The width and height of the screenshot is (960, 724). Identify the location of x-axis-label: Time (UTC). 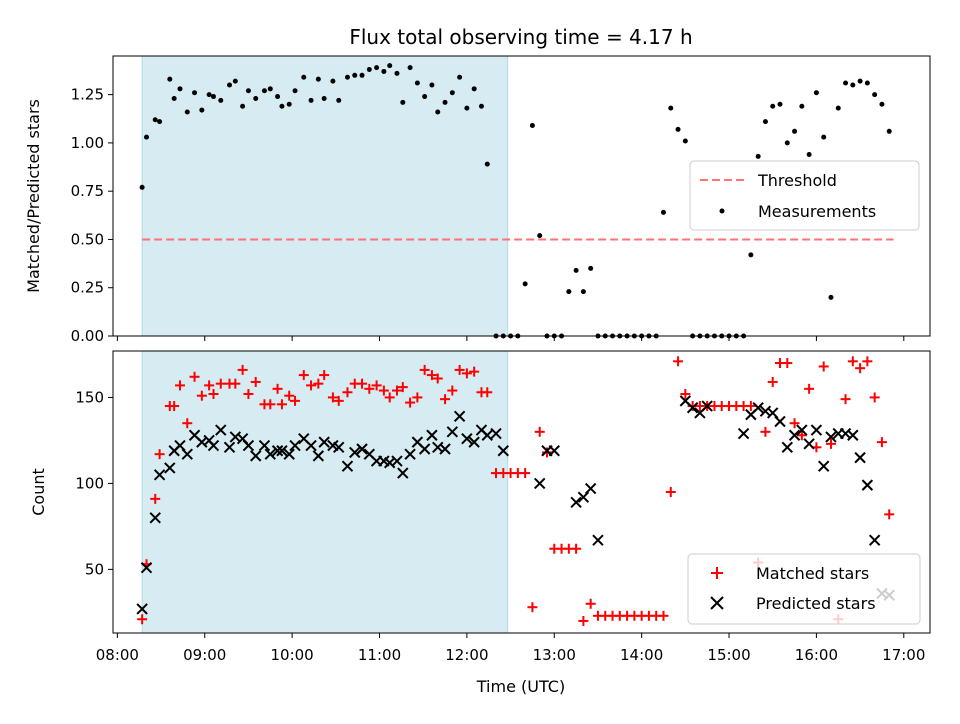
(520, 686).